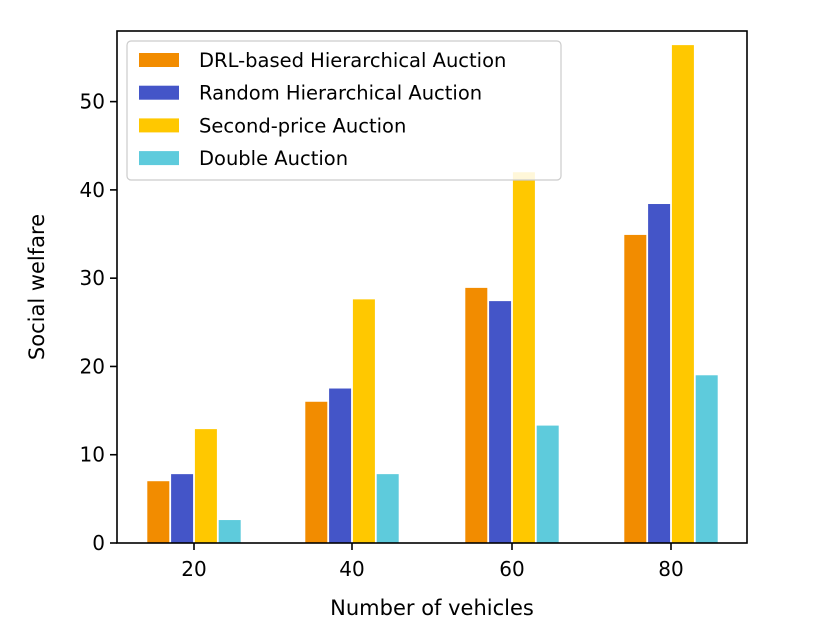 Image resolution: width=830 pixels, height=623 pixels. Describe the element at coordinates (193, 569) in the screenshot. I see `x-tick-label: 20` at that location.